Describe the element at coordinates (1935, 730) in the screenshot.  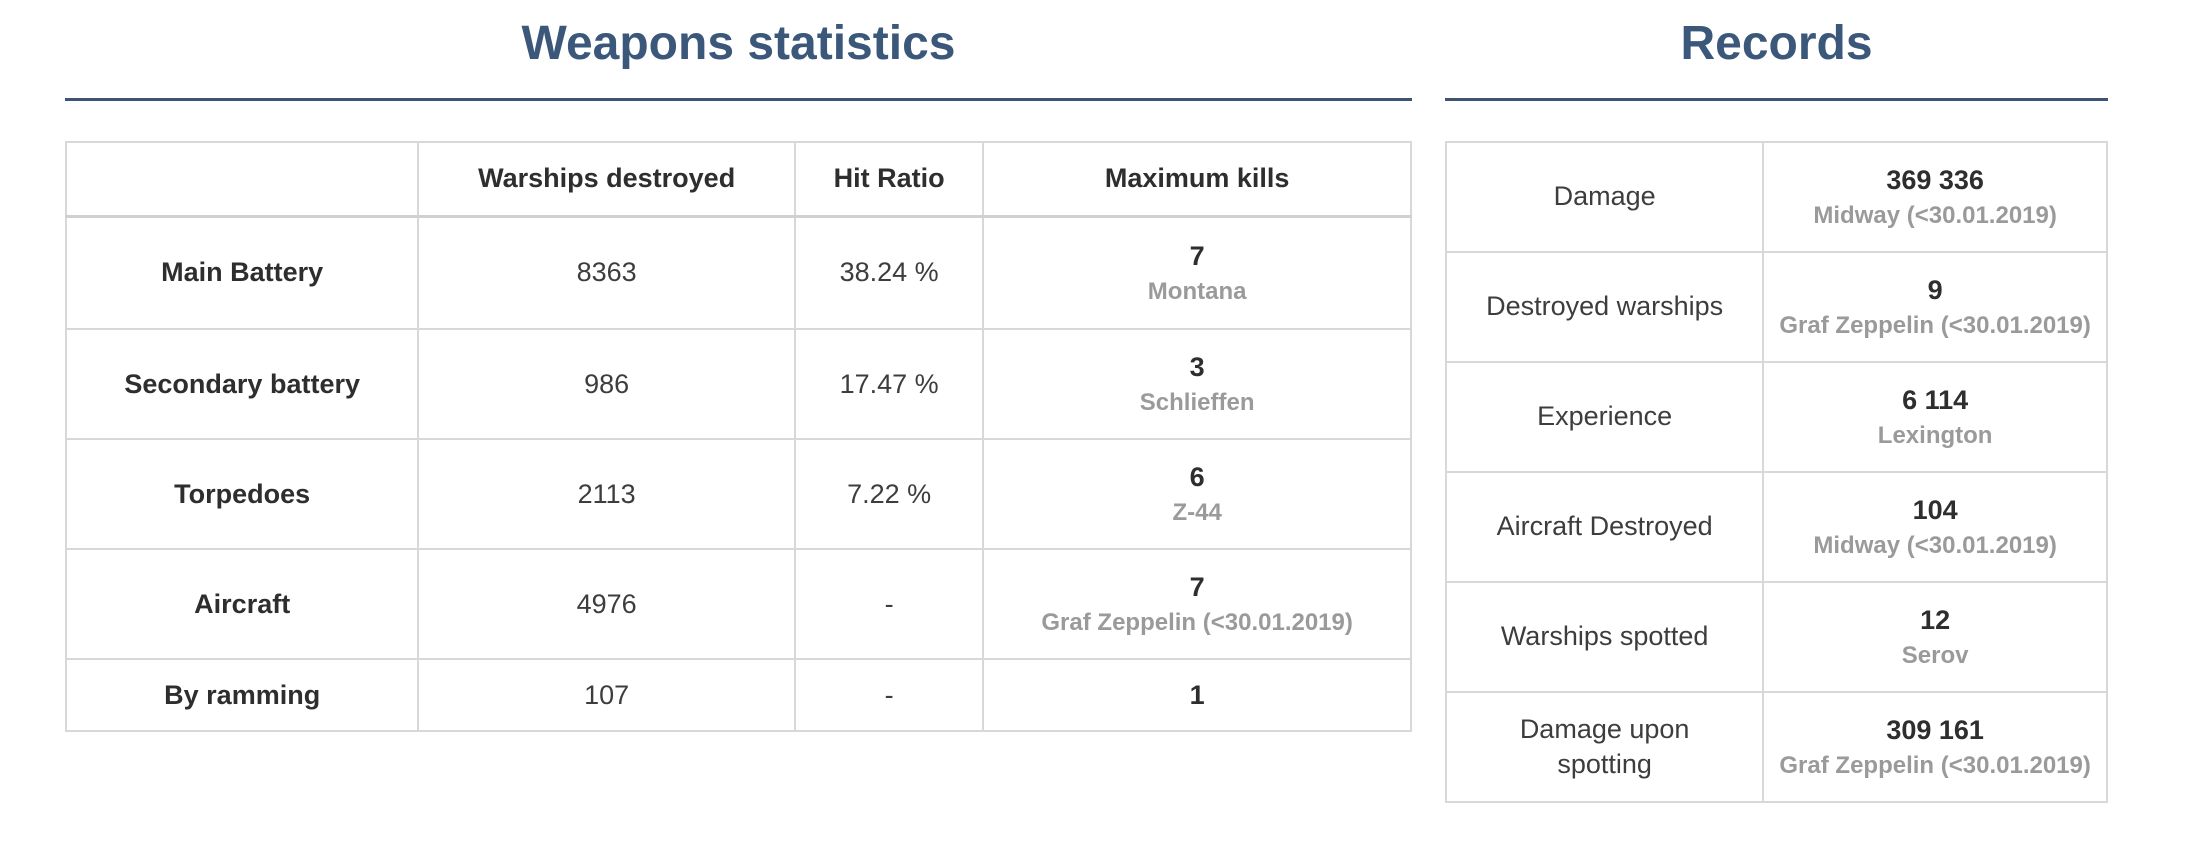
I see `record-value: 309 161` at that location.